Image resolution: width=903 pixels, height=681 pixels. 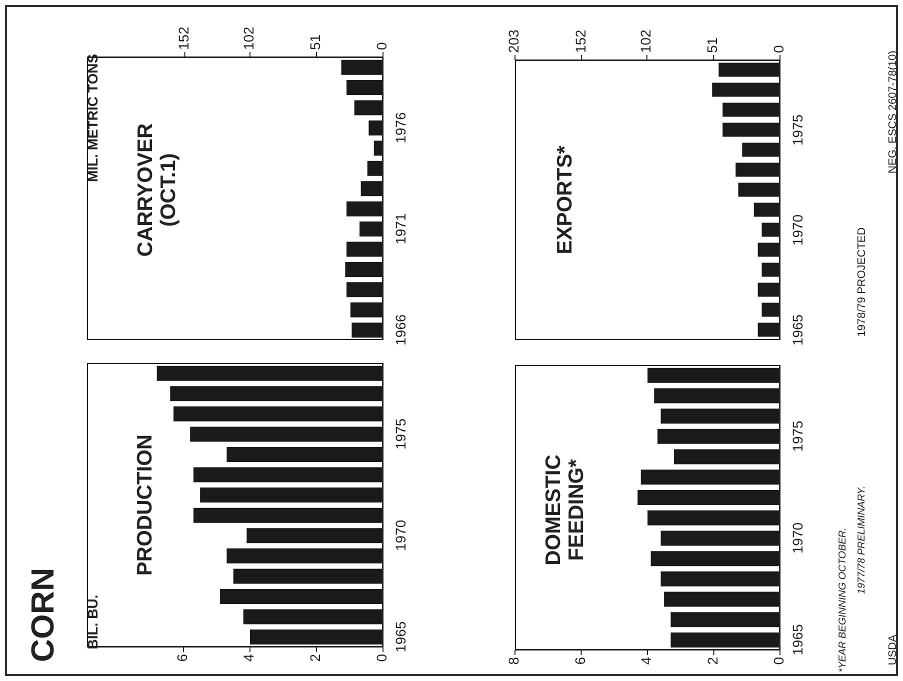 What do you see at coordinates (400, 228) in the screenshot?
I see `y-tick-label: 1971` at bounding box center [400, 228].